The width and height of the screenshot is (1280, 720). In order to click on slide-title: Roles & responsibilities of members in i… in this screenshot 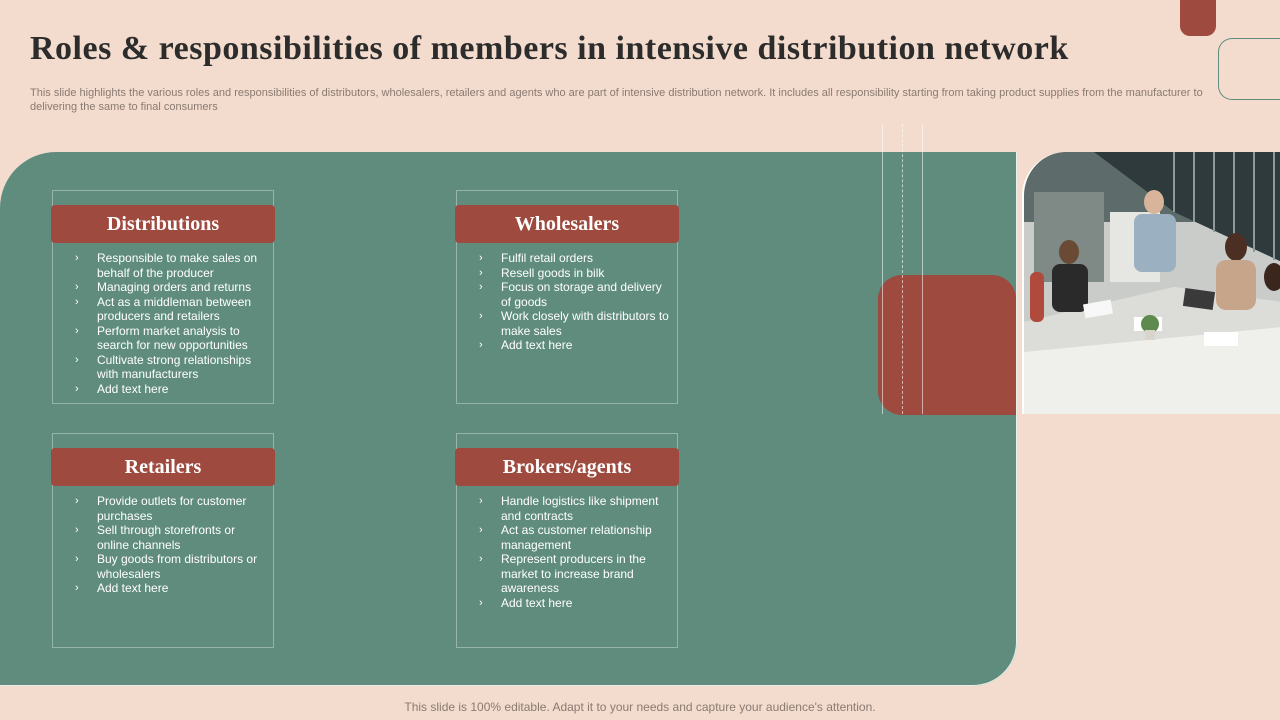, I will do `click(549, 48)`.